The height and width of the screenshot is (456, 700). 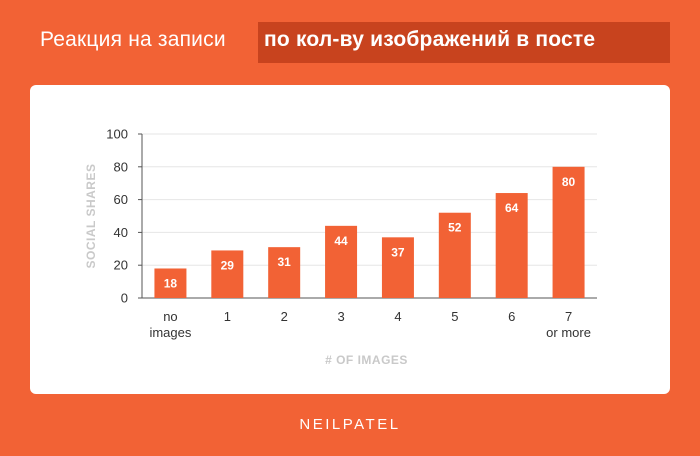 What do you see at coordinates (430, 39) in the screenshot?
I see `page-title-bold: по кол-ву изображений в посте` at bounding box center [430, 39].